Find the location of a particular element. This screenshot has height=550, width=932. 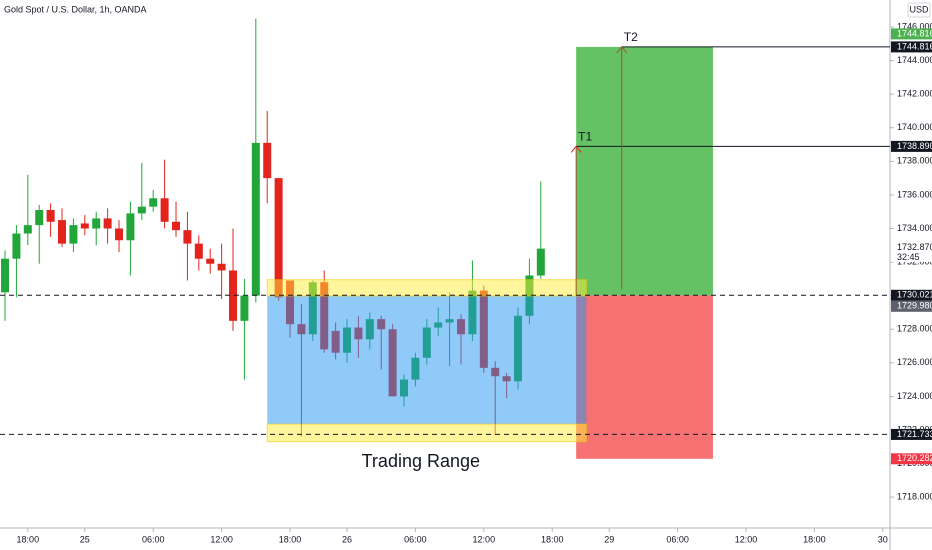

currency-box is located at coordinates (919, 10).